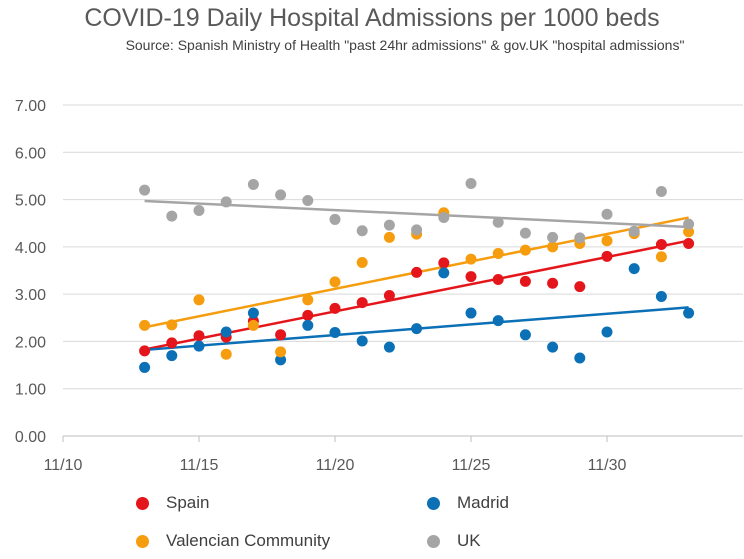 The height and width of the screenshot is (559, 744). I want to click on x-tick-label: 11/15, so click(199, 465).